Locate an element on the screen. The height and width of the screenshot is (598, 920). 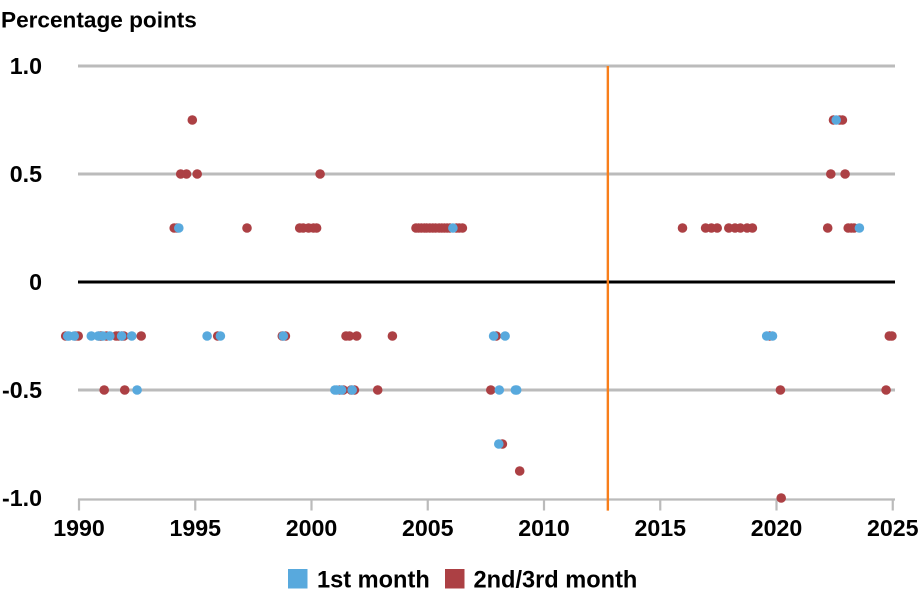
svg-text: Percentage points is located at coordinates (99, 19).